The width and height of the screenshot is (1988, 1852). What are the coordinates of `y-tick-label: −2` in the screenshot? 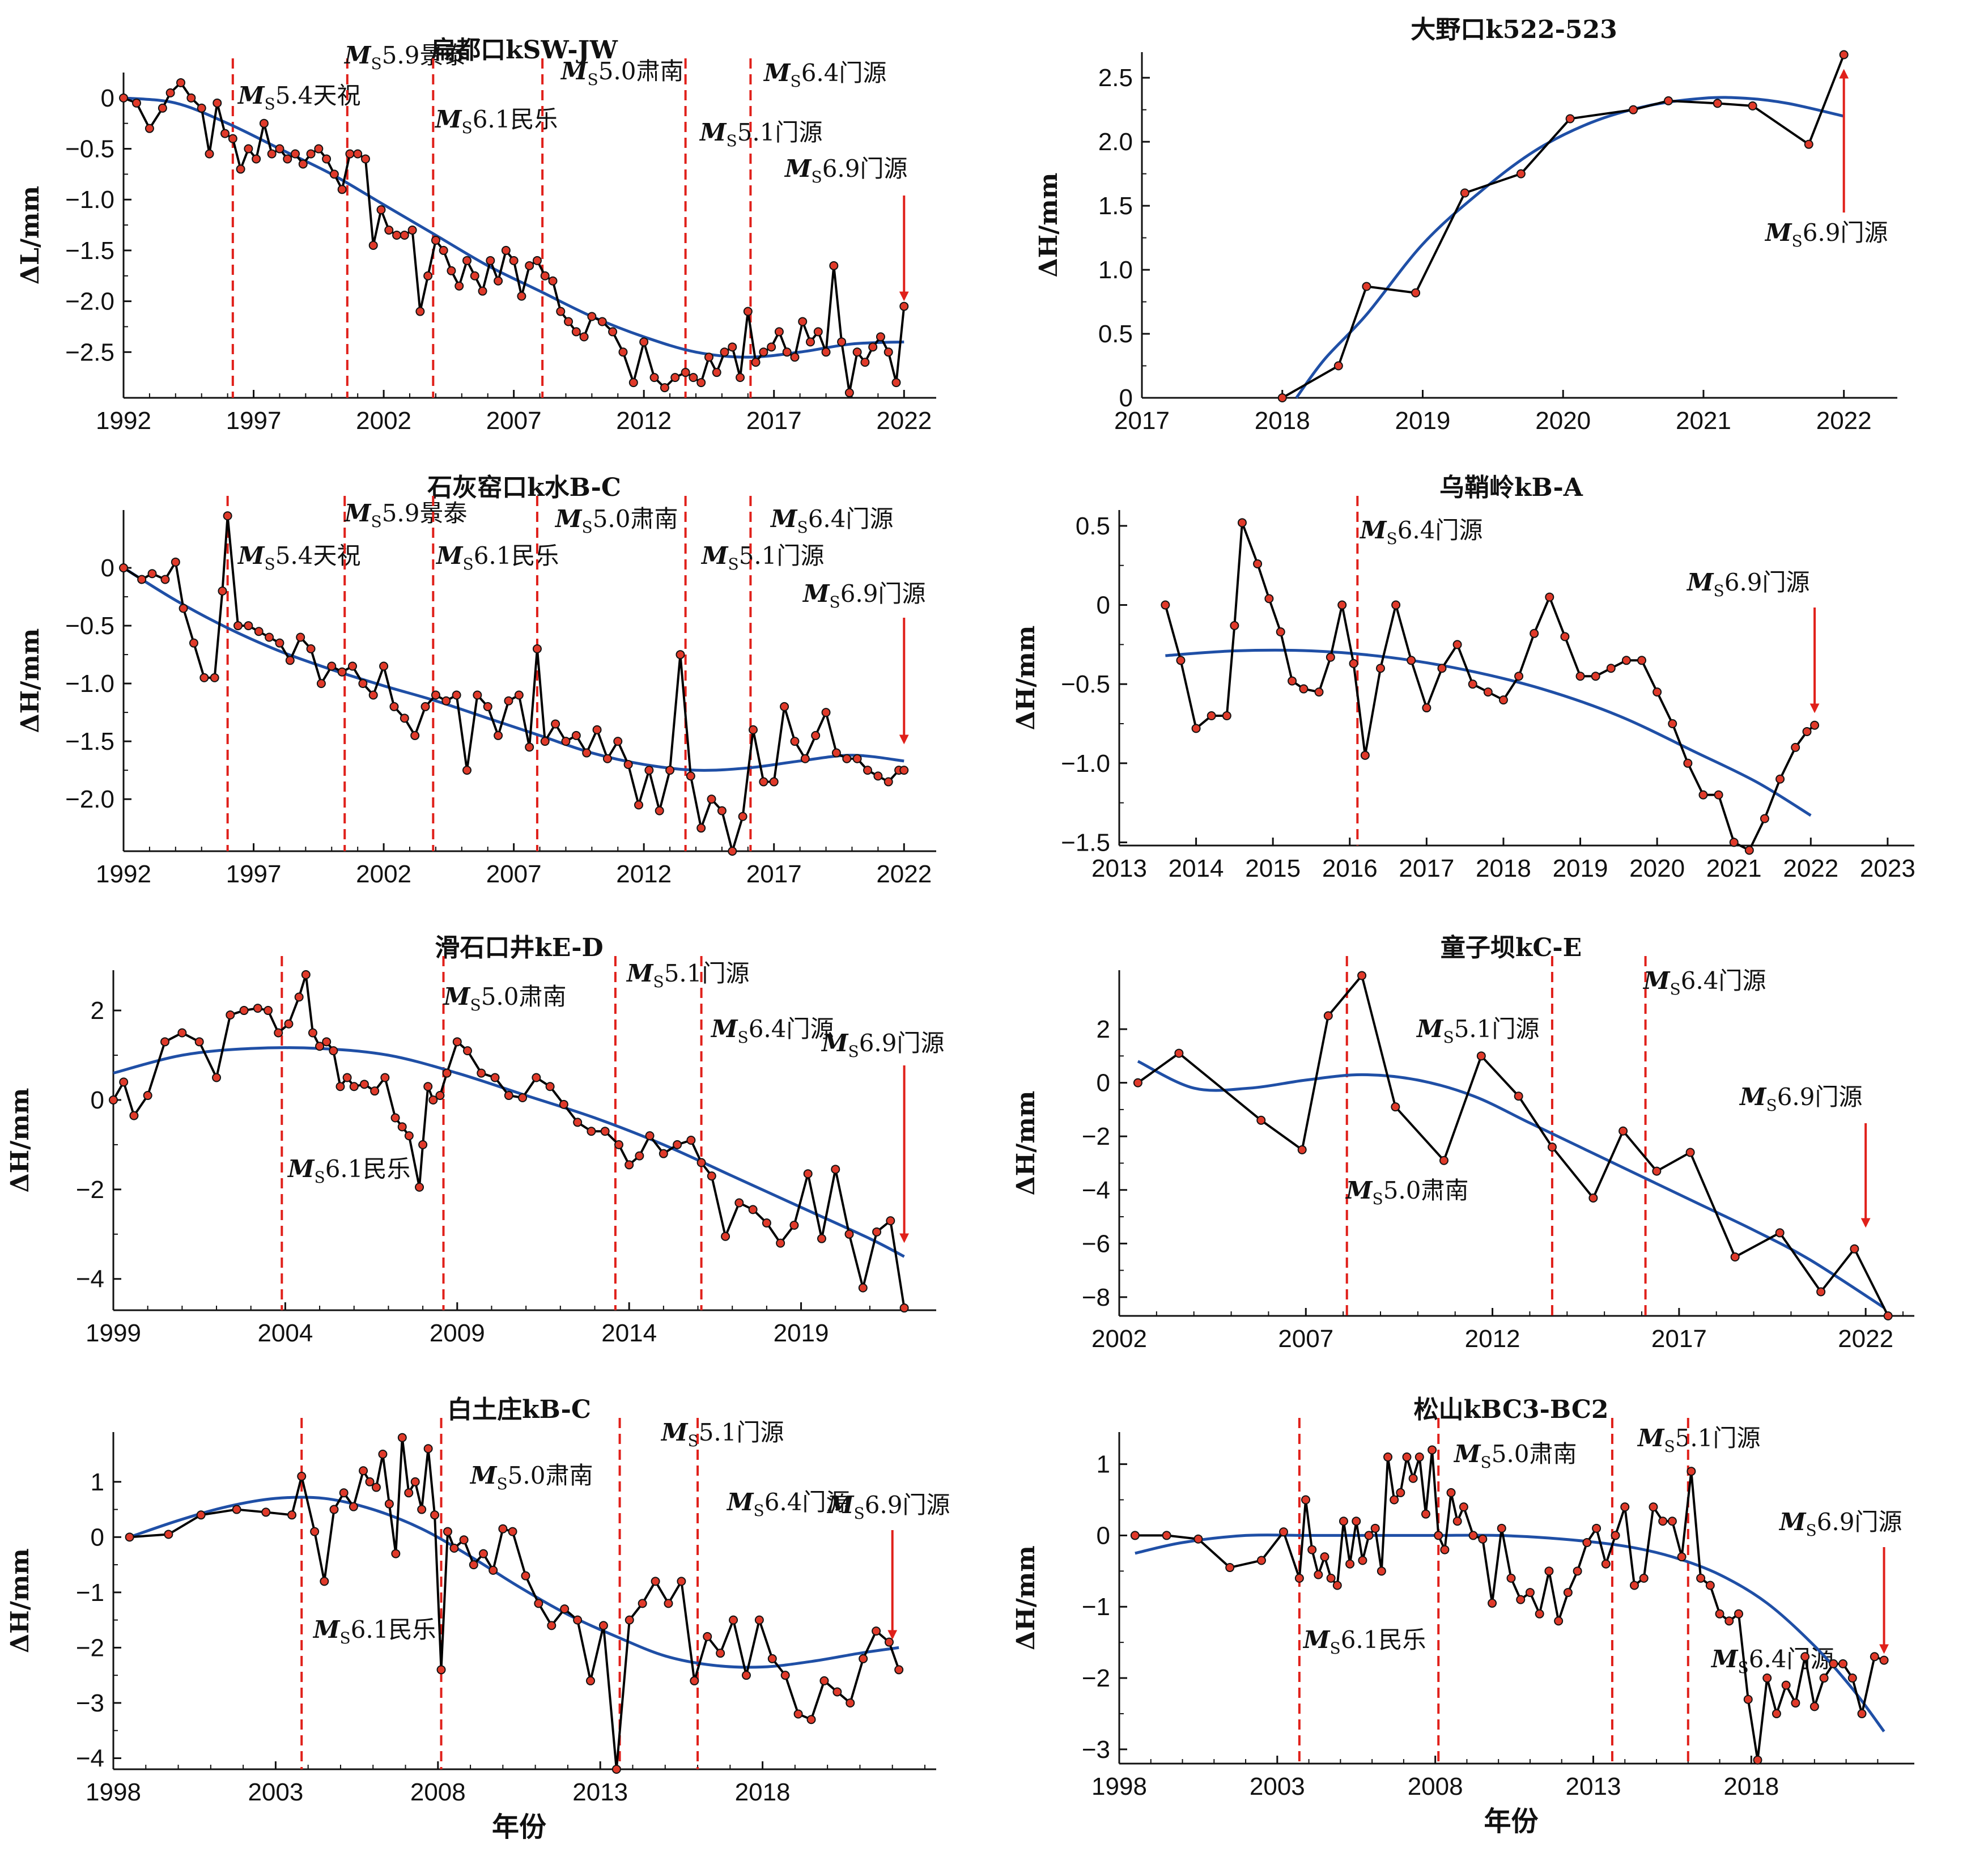 It's located at (1096, 1678).